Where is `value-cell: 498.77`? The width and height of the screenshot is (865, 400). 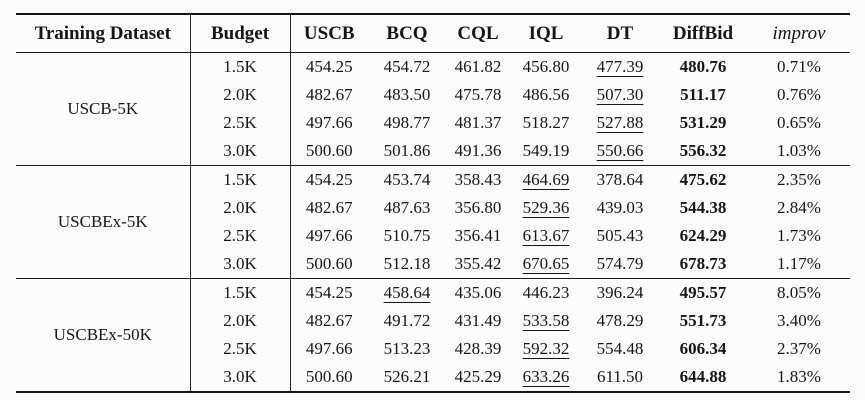
value-cell: 498.77 is located at coordinates (407, 122).